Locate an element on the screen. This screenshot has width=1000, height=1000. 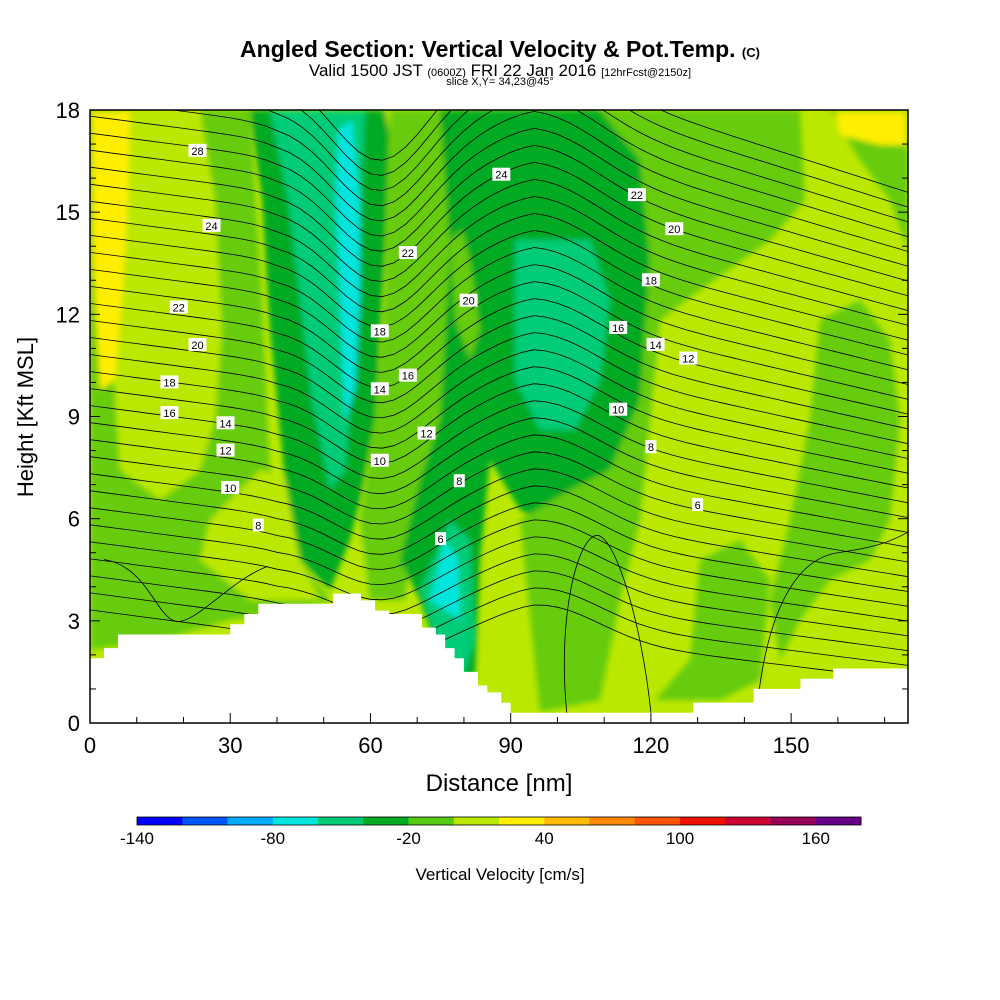
x-tick-label: 60 is located at coordinates (370, 745).